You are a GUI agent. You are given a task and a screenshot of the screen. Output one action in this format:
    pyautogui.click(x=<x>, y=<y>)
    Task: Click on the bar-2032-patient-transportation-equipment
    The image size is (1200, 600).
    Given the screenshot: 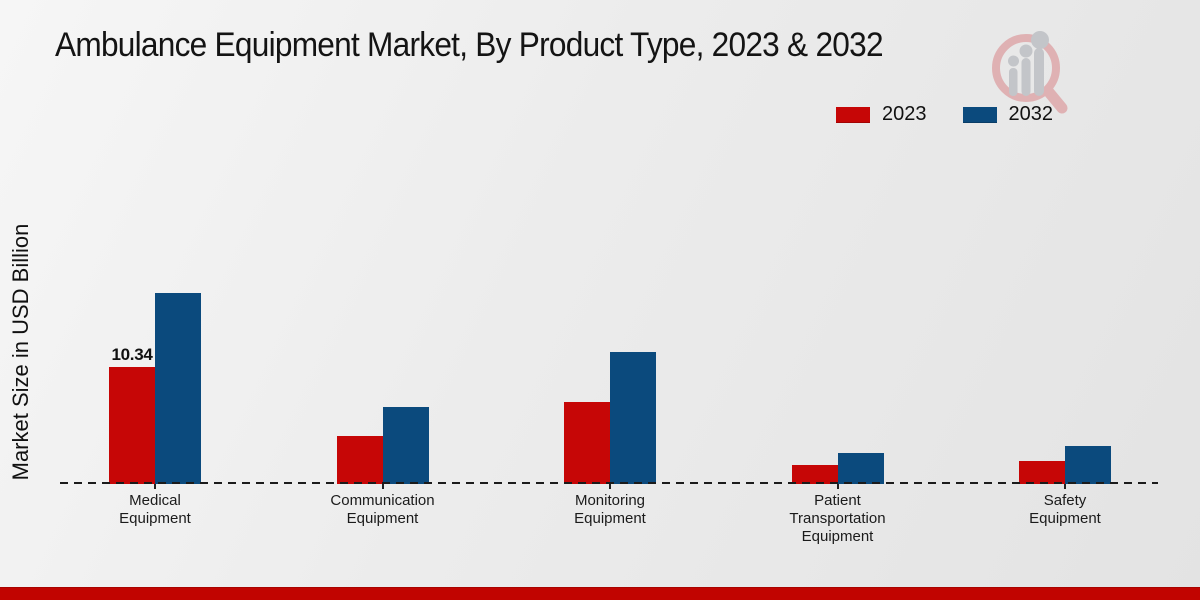 What is the action you would take?
    pyautogui.click(x=860, y=468)
    